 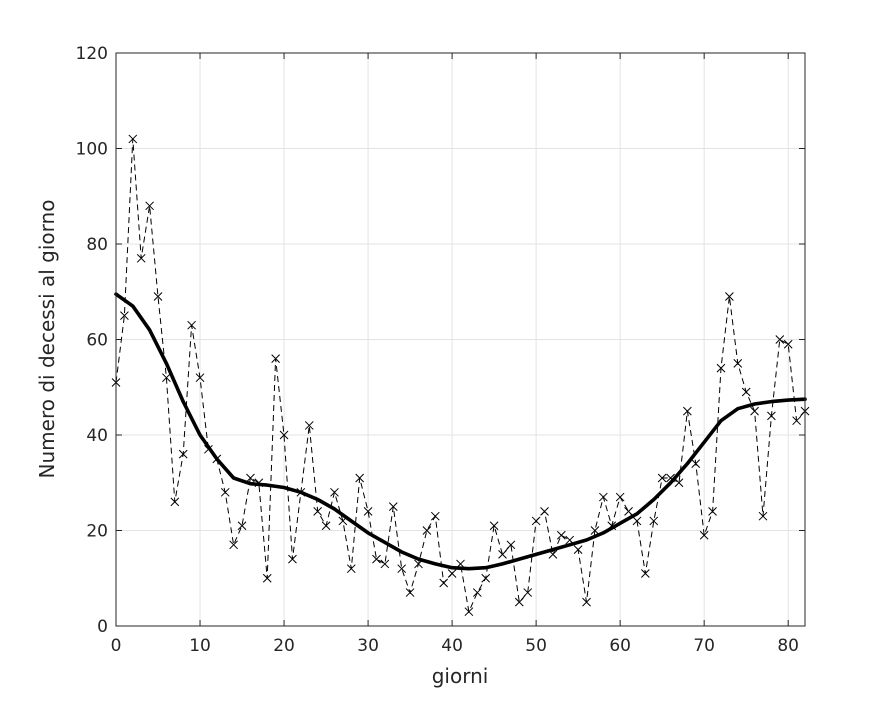 What do you see at coordinates (620, 646) in the screenshot?
I see `x-tick-label: 60` at bounding box center [620, 646].